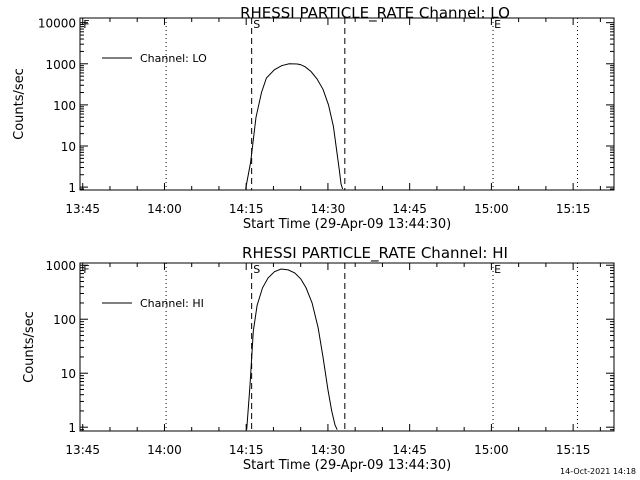 This screenshot has width=640, height=480. I want to click on legend-entry: Channel: HI, so click(172, 303).